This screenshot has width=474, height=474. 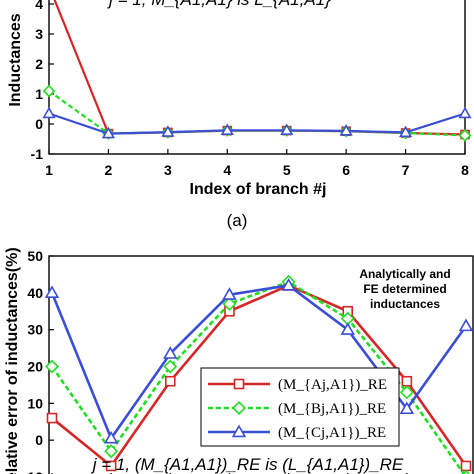 I want to click on y-tick-label: 20, so click(x=35, y=367).